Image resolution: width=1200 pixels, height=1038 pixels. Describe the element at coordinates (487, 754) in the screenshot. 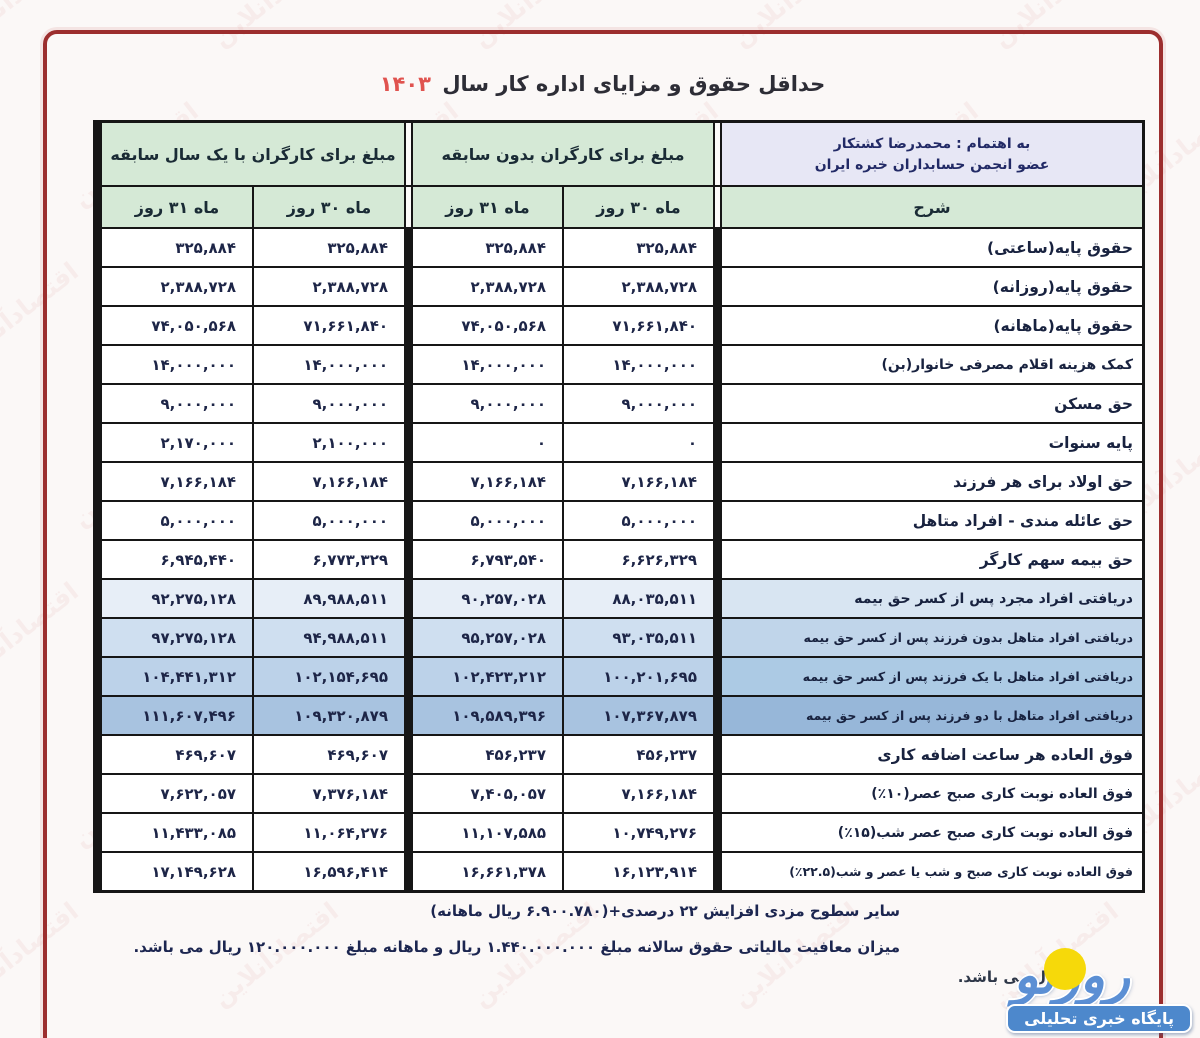

I see `value-noexp-31: ۴۵۶,۲۳۷` at that location.